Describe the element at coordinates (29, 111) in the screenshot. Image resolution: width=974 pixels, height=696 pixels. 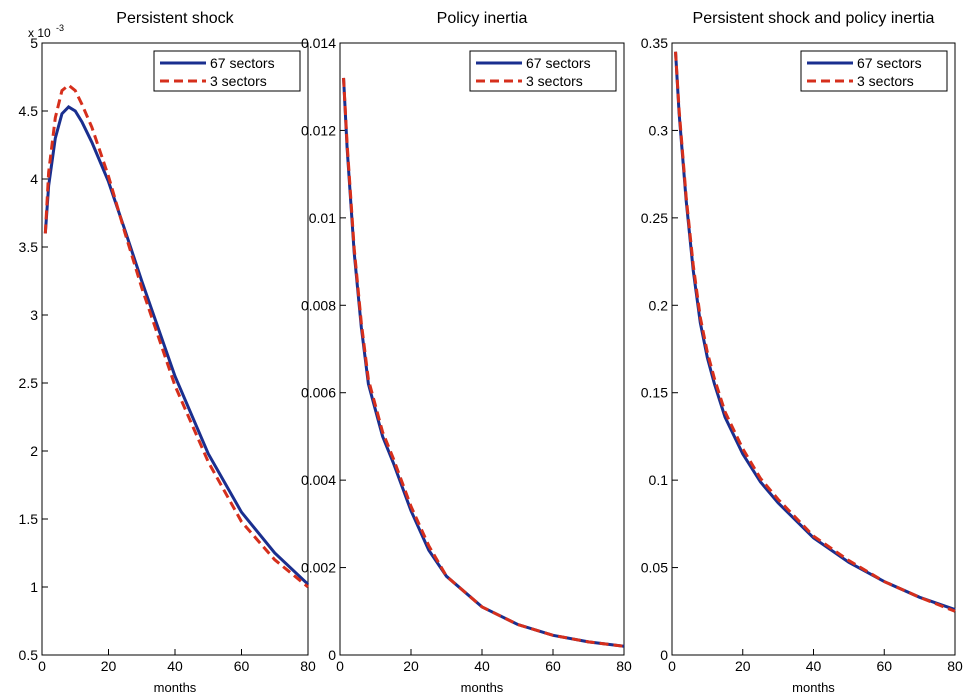
I see `y-tick-label: 4.5` at that location.